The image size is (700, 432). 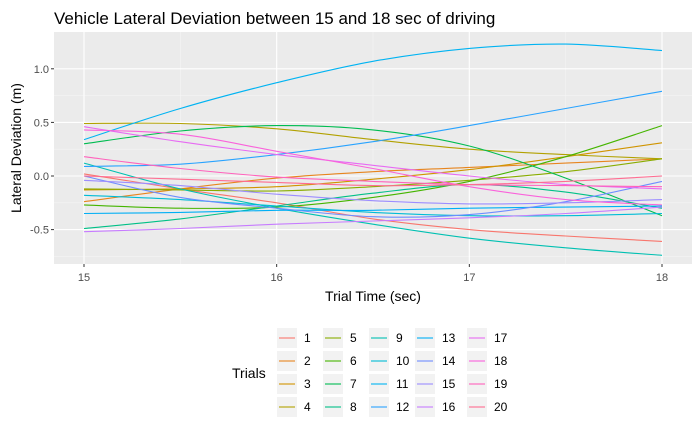 What do you see at coordinates (353, 384) in the screenshot?
I see `legend-label-7: 7` at bounding box center [353, 384].